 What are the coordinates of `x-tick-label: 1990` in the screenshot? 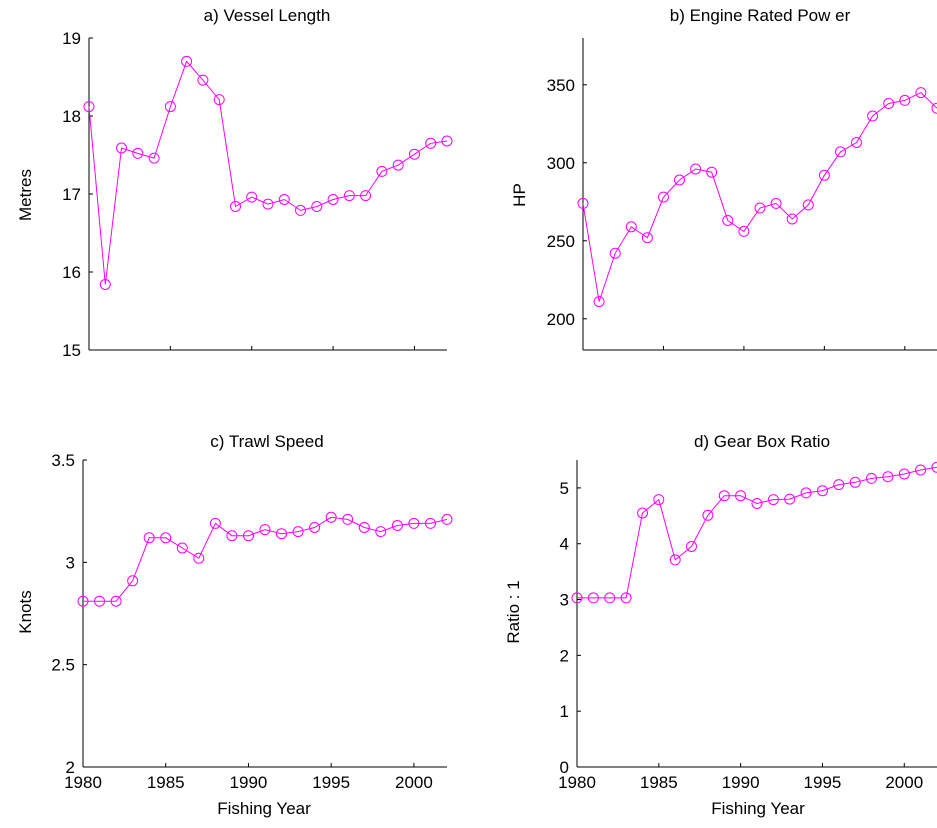 It's located at (249, 782).